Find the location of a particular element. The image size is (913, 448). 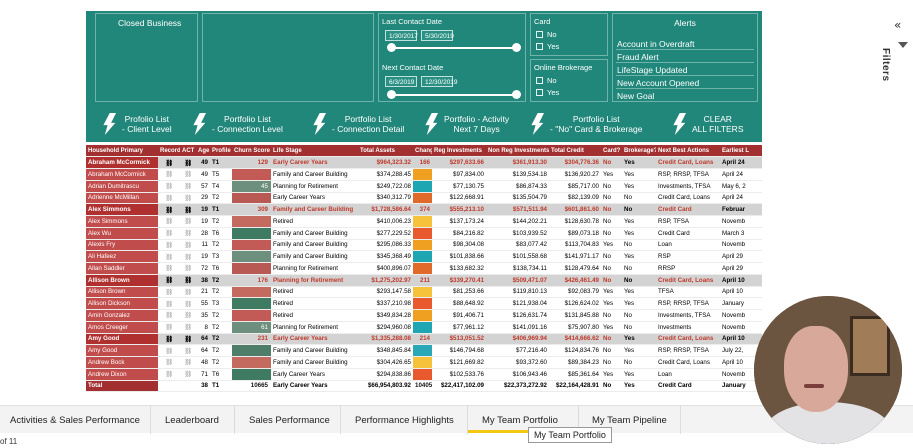

household-name-cell: Ali Hafeez is located at coordinates (122, 256).